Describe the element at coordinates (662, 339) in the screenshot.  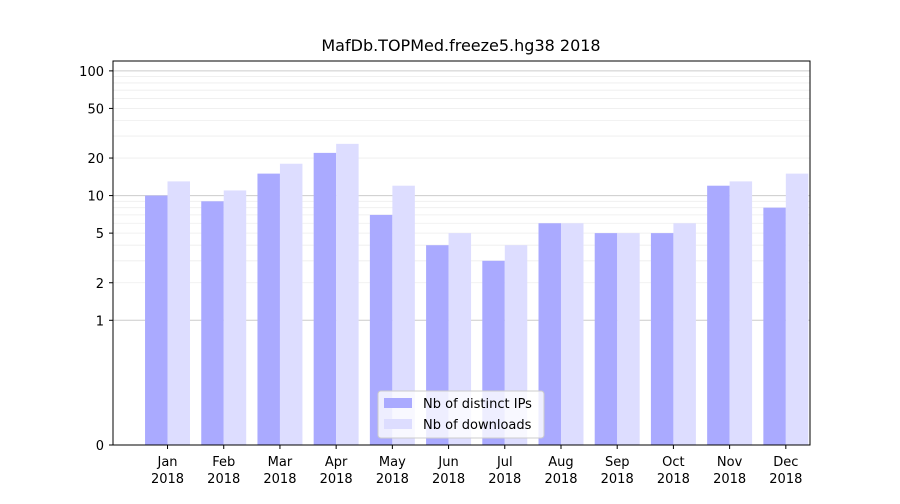
I see `bar-distinct-ips-oct` at that location.